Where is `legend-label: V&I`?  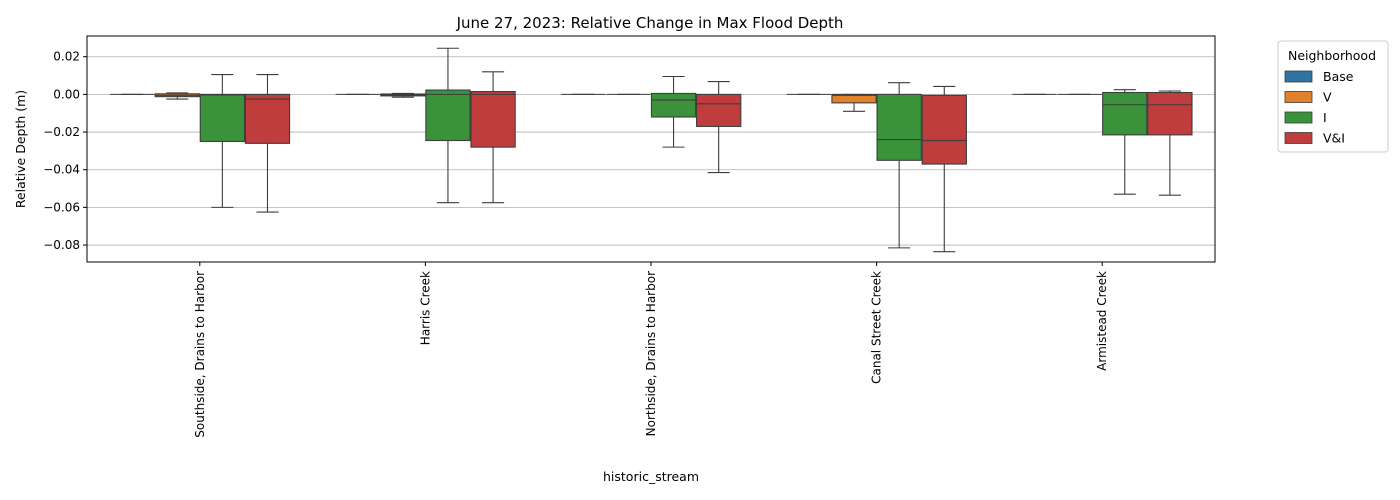 legend-label: V&I is located at coordinates (1334, 138).